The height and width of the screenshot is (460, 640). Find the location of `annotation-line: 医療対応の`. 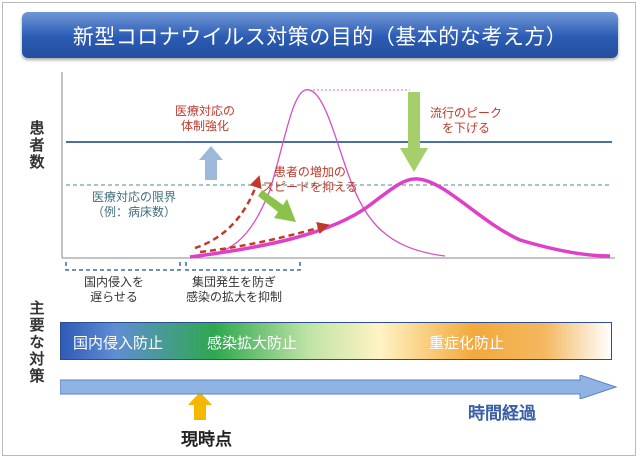

annotation-line: 医療対応の is located at coordinates (205, 111).